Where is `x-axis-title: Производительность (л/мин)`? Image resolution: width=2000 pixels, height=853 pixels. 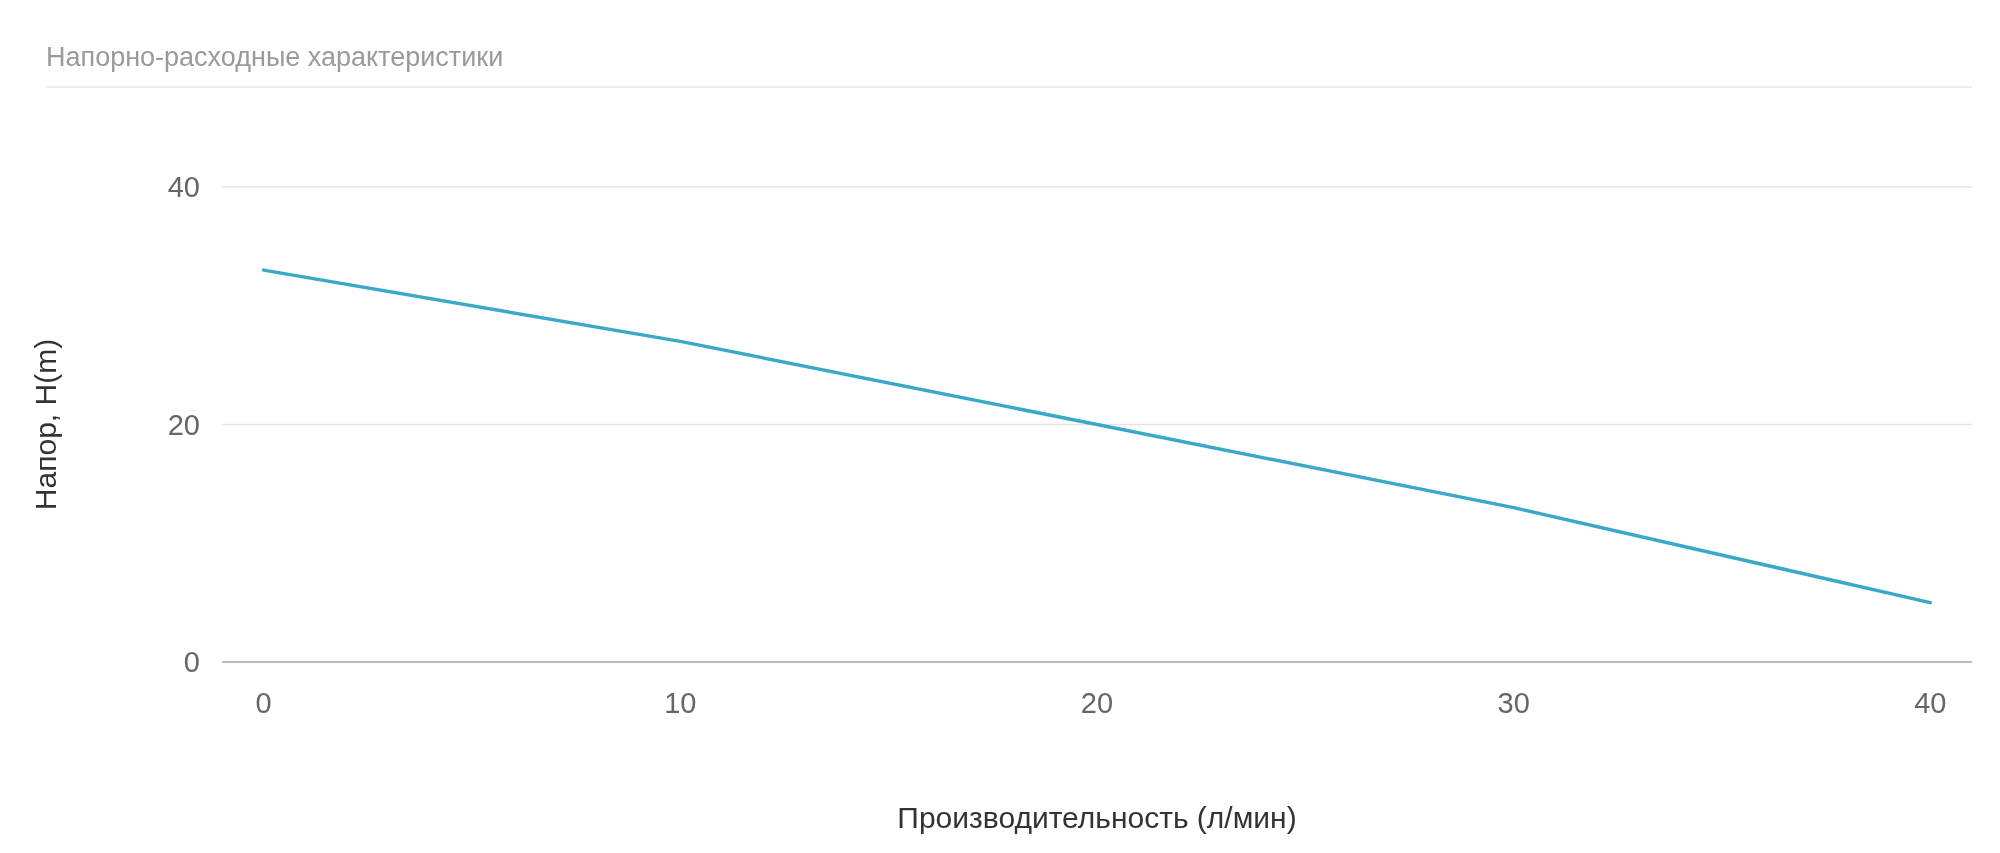 x-axis-title: Производительность (л/мин) is located at coordinates (1097, 817).